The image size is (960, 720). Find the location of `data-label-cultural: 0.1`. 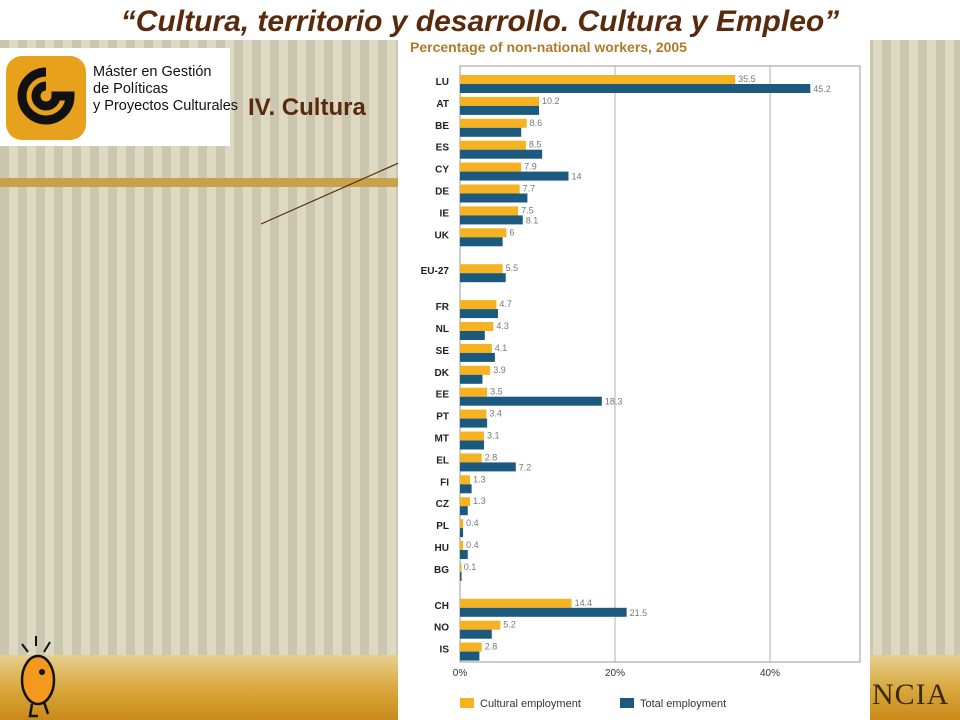

data-label-cultural: 0.1 is located at coordinates (470, 567).